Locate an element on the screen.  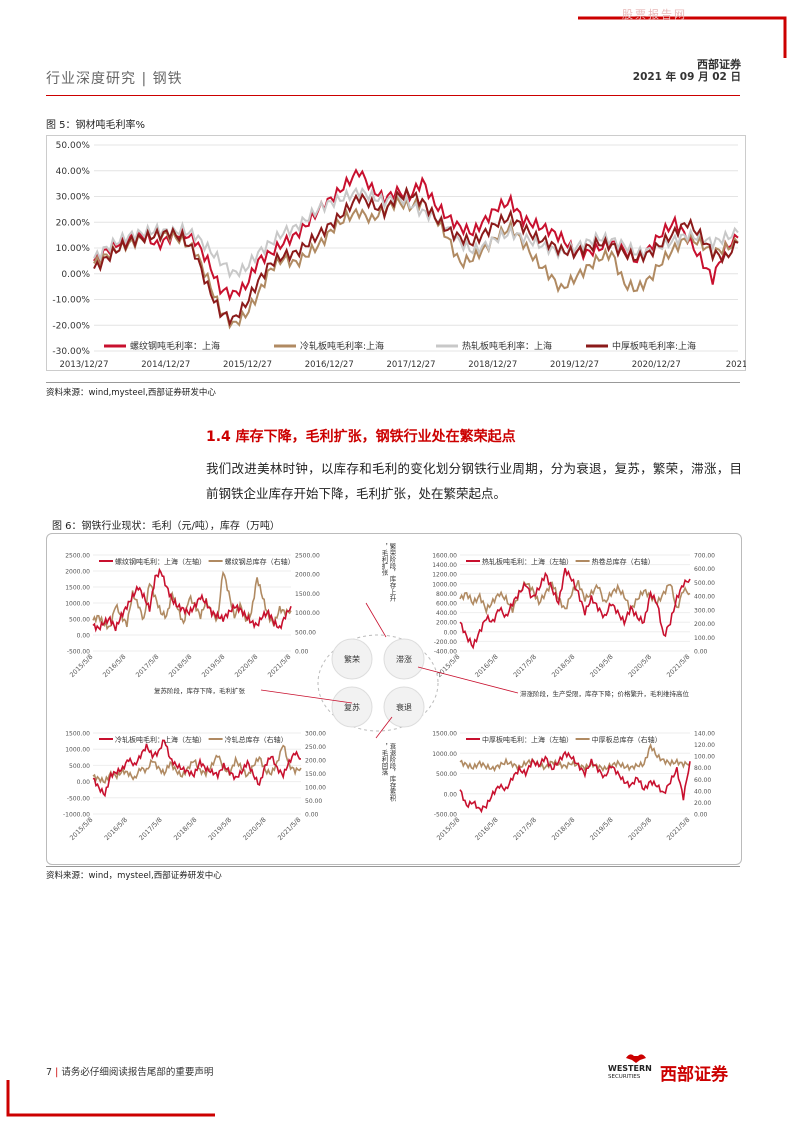
fig6-right-tick: 150.00 is located at coordinates (315, 774).